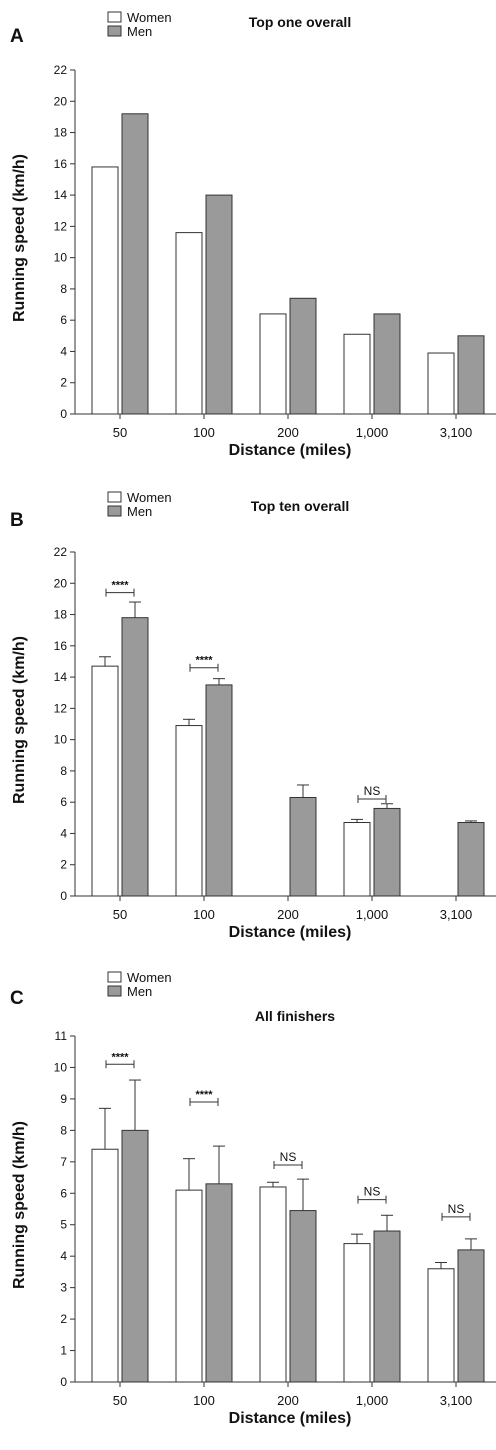 This screenshot has width=496, height=1450. Describe the element at coordinates (300, 22) in the screenshot. I see `chart-title: Top one overall` at that location.